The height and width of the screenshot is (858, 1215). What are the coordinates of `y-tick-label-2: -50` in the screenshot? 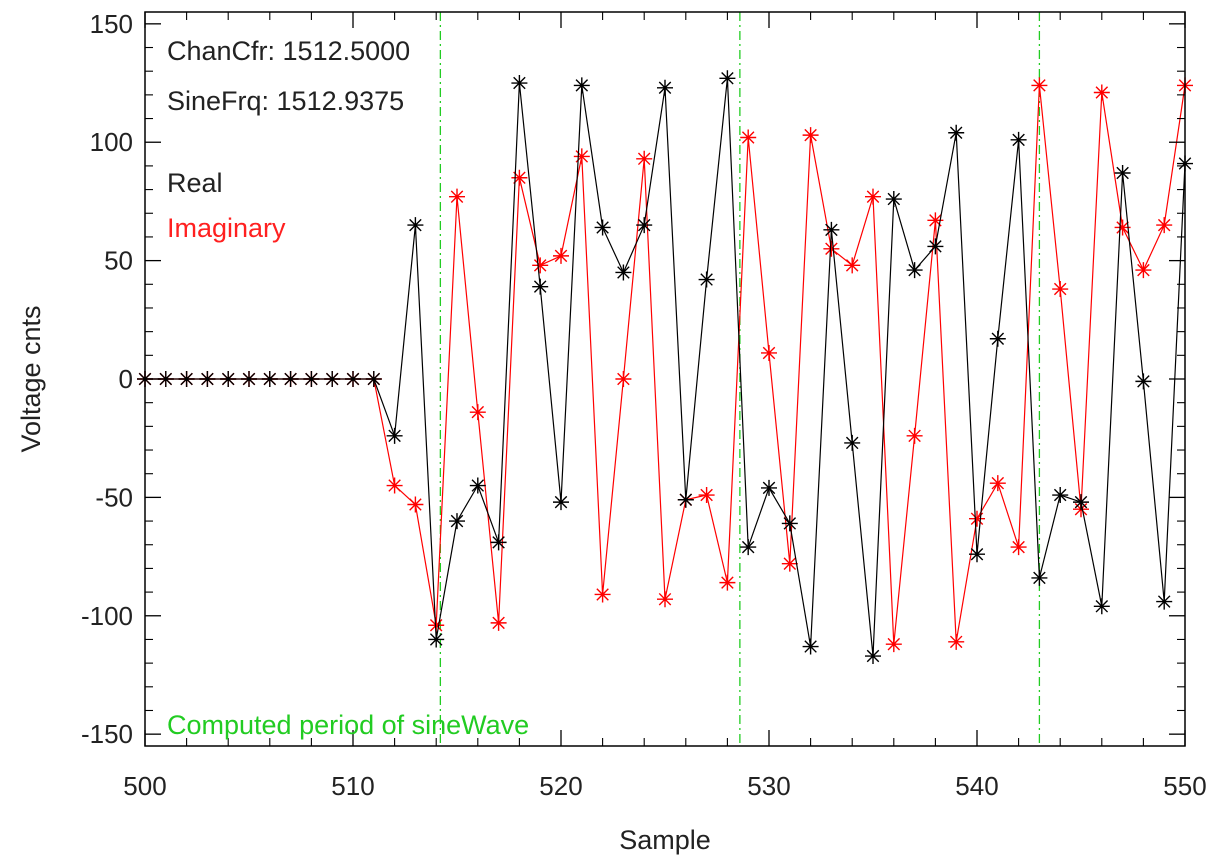 It's located at (114, 497).